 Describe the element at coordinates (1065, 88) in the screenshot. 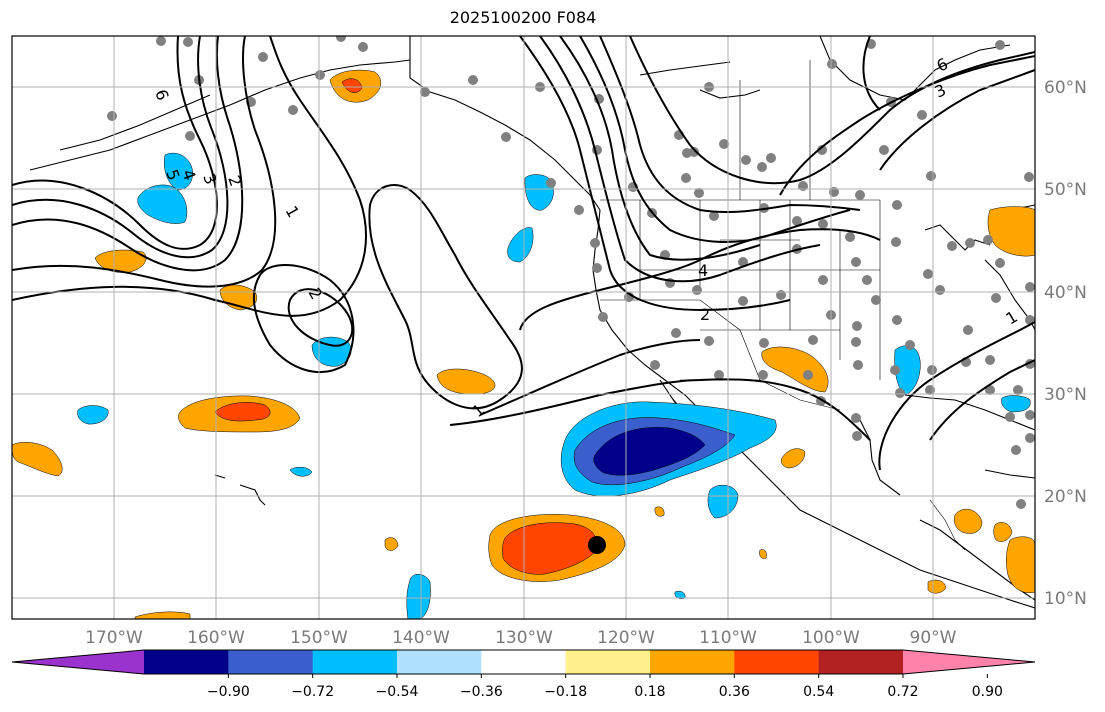

I see `lat-label: 60°N` at that location.